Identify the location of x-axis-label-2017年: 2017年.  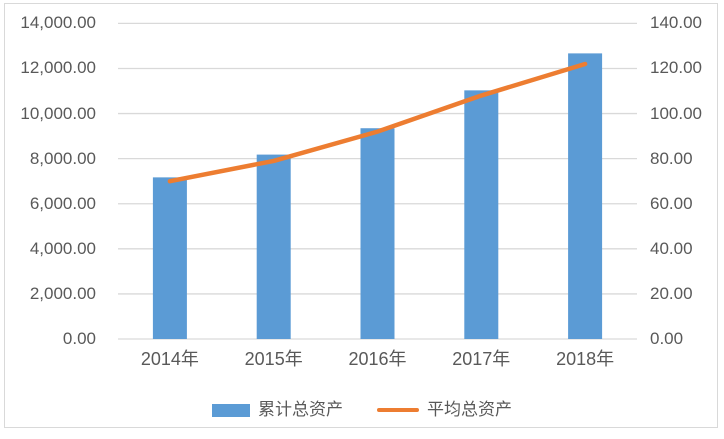
(481, 359).